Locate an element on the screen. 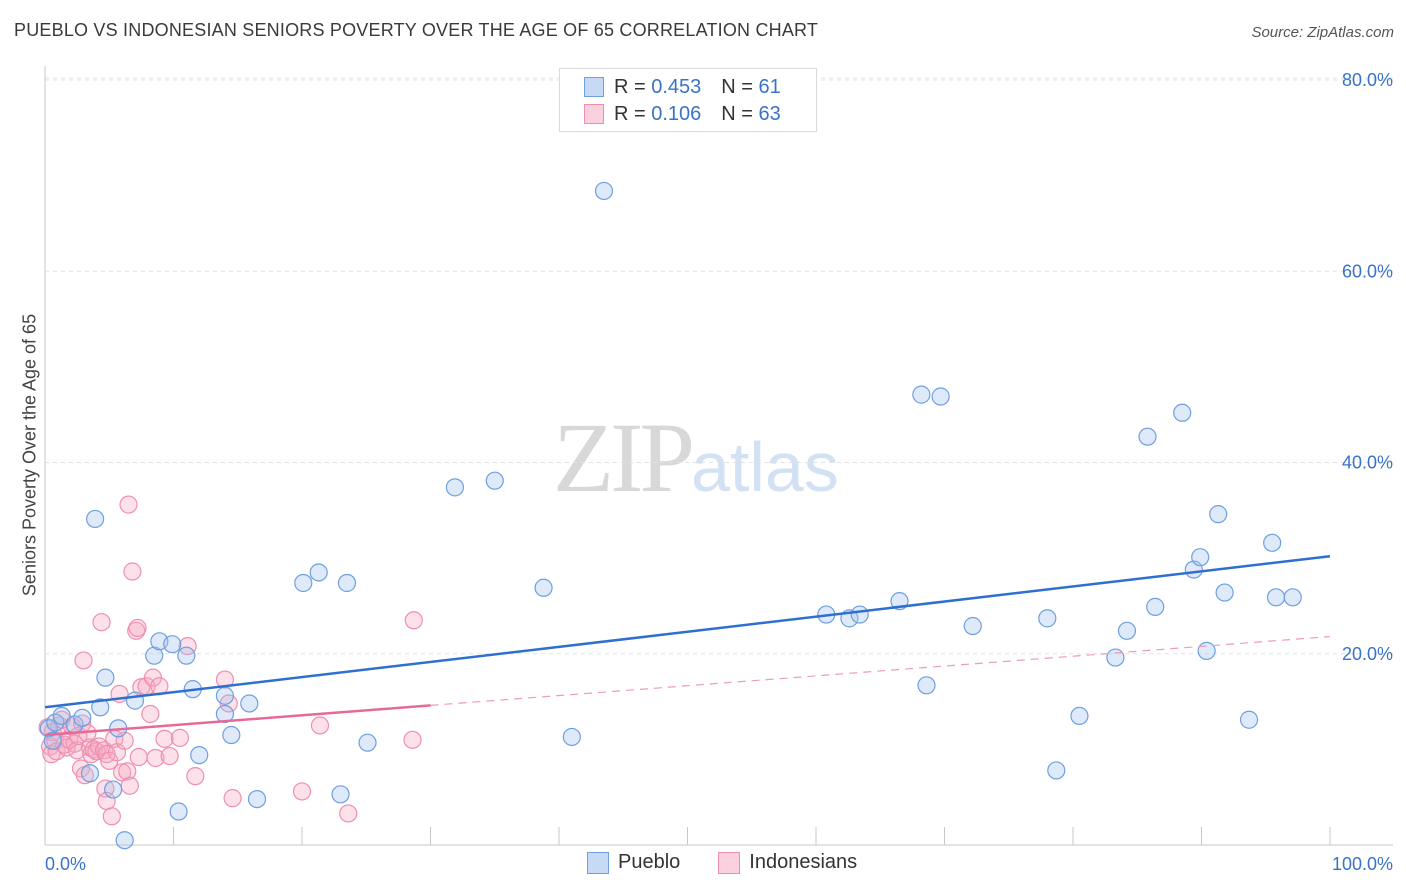 The width and height of the screenshot is (1406, 892). indonesians-trend-line is located at coordinates (237, 720).